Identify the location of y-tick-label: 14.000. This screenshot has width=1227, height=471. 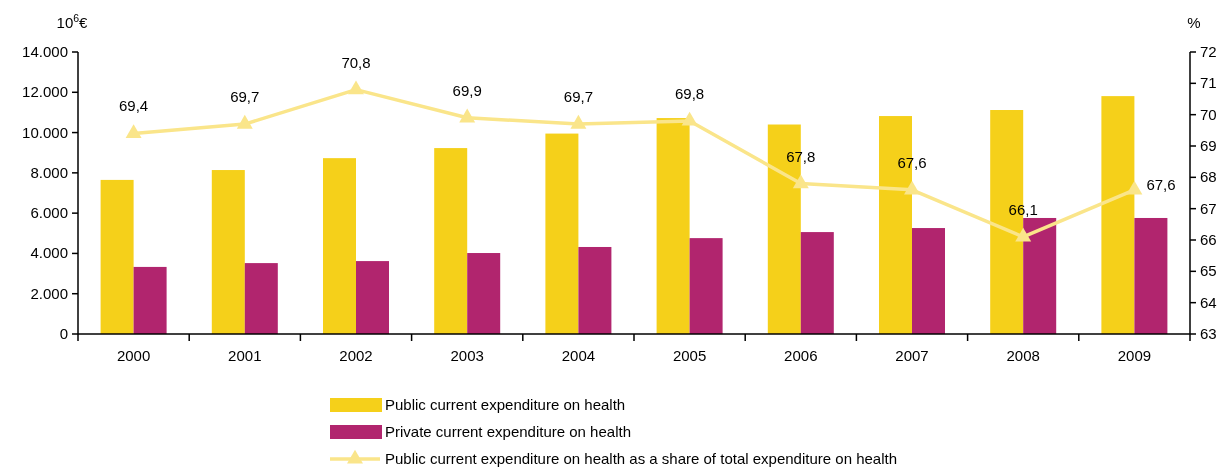
(45, 51).